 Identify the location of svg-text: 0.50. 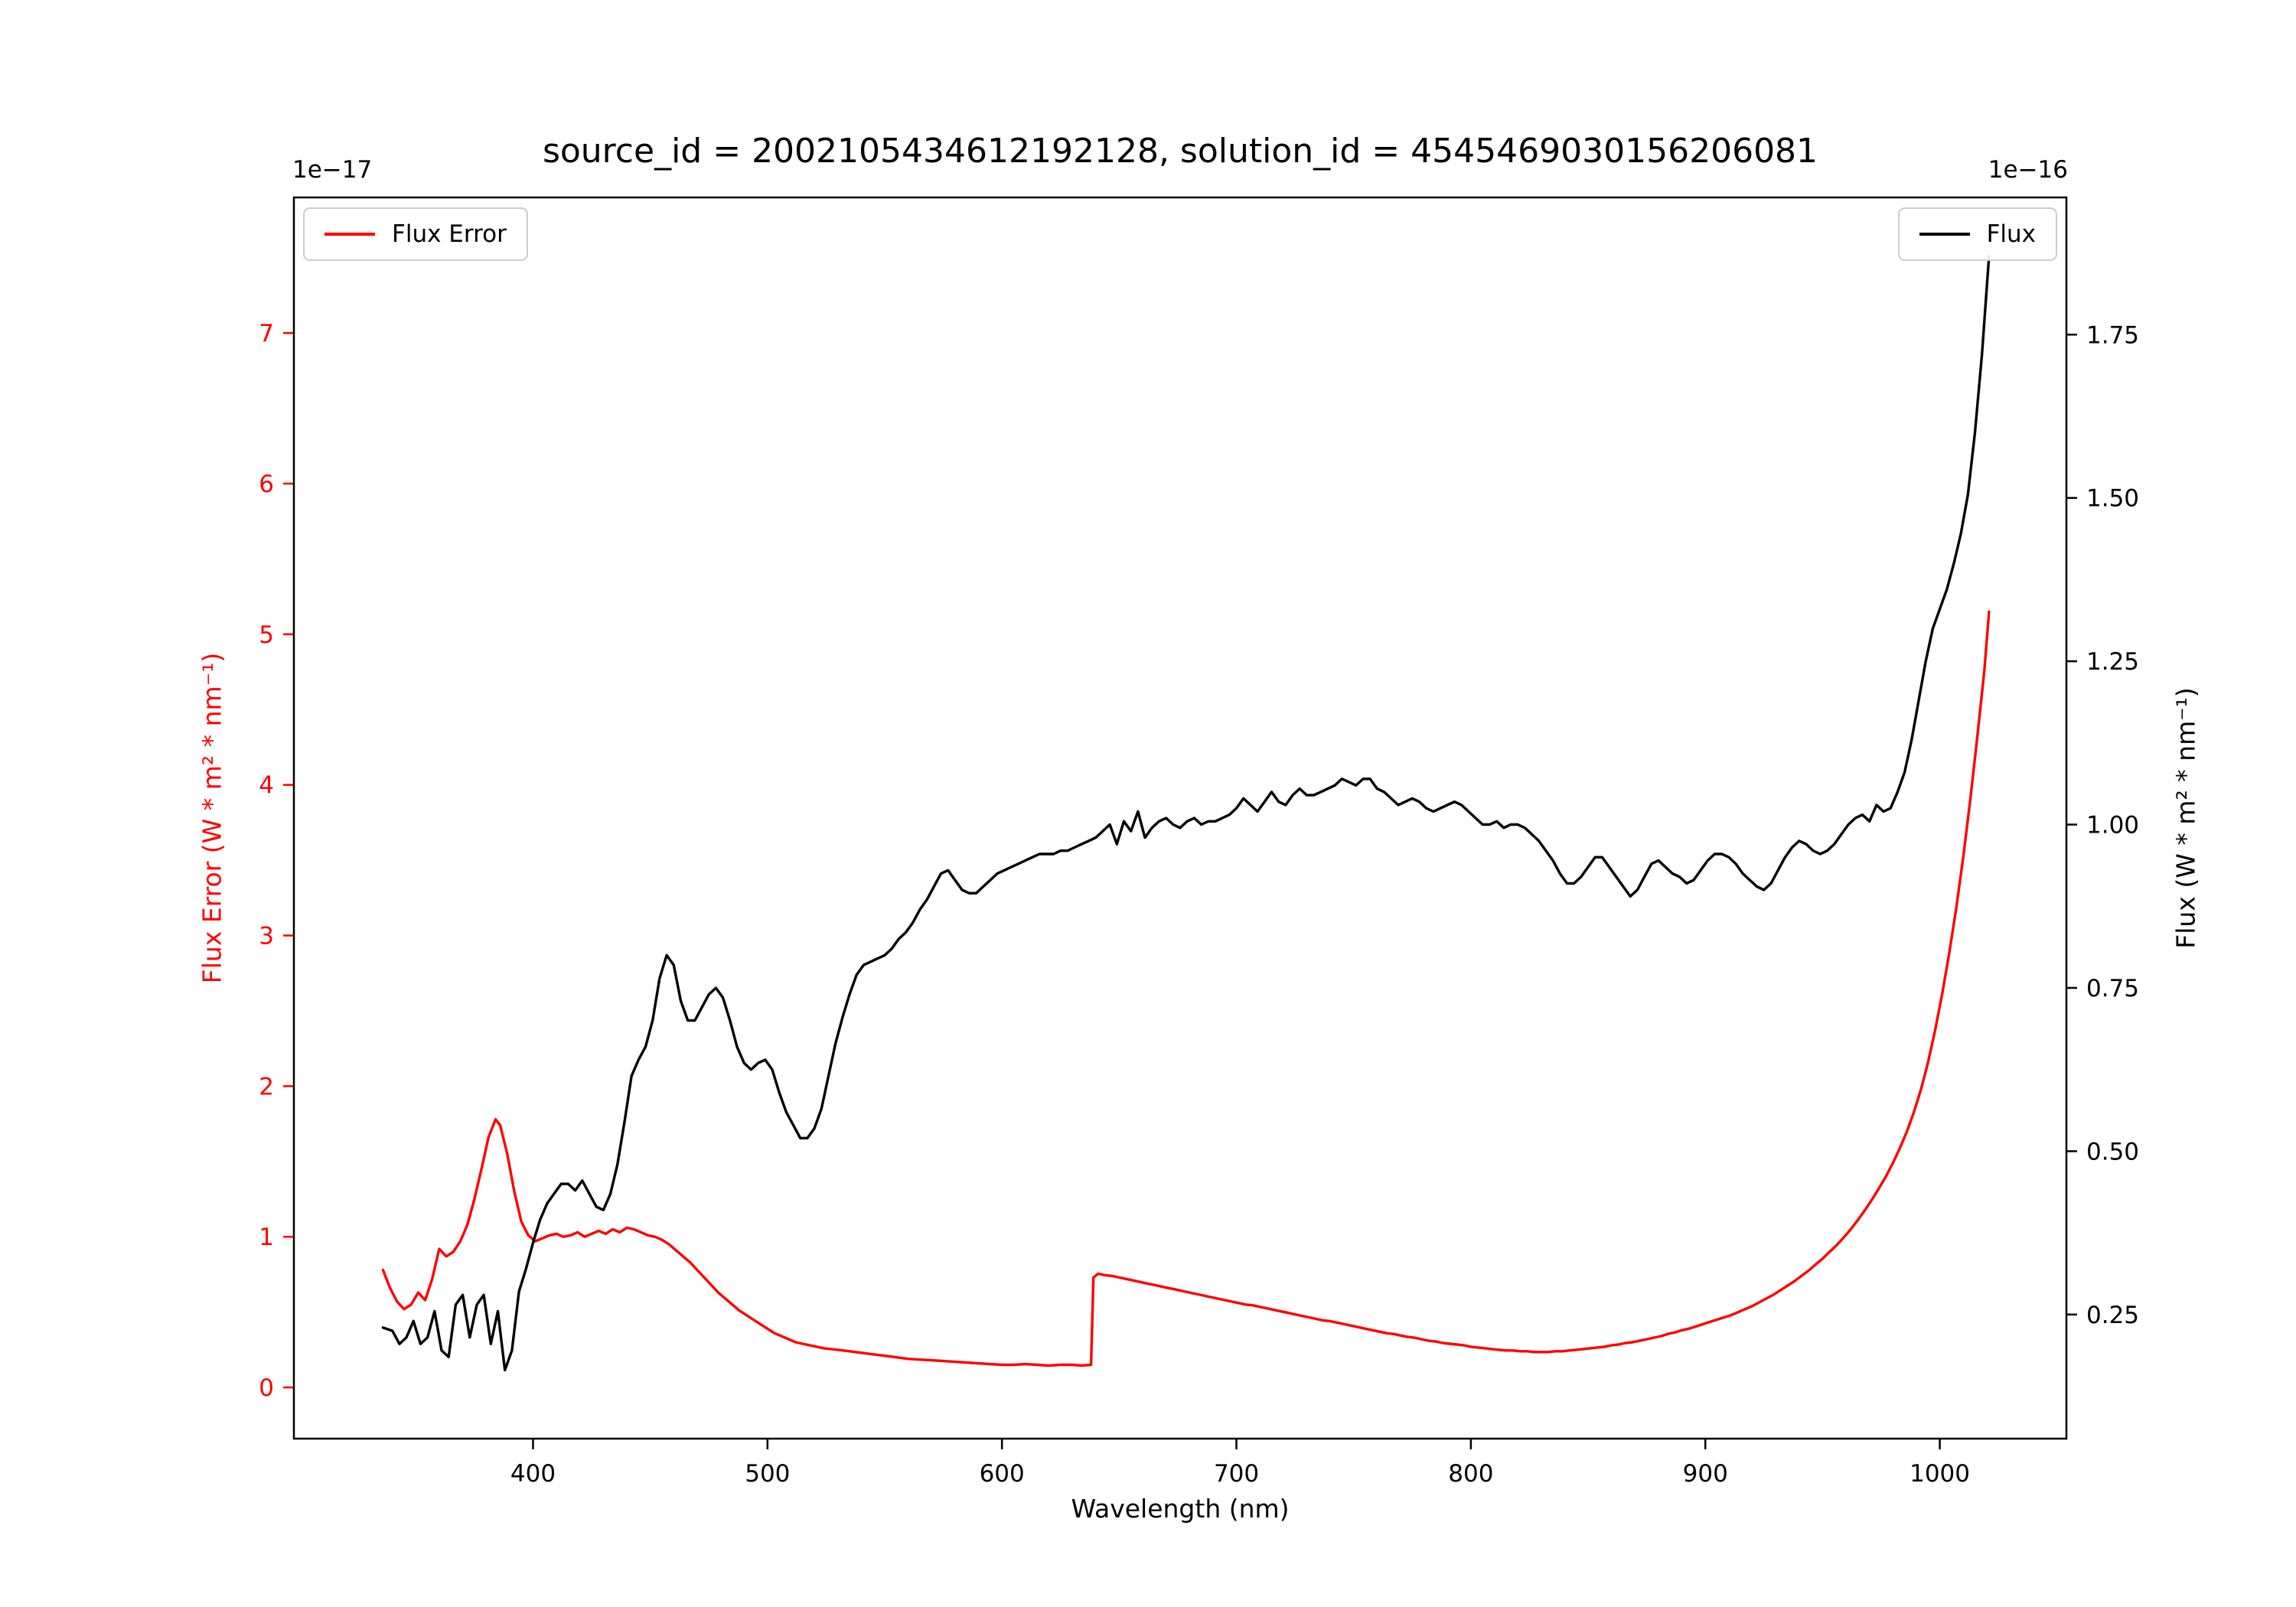
(2112, 1151).